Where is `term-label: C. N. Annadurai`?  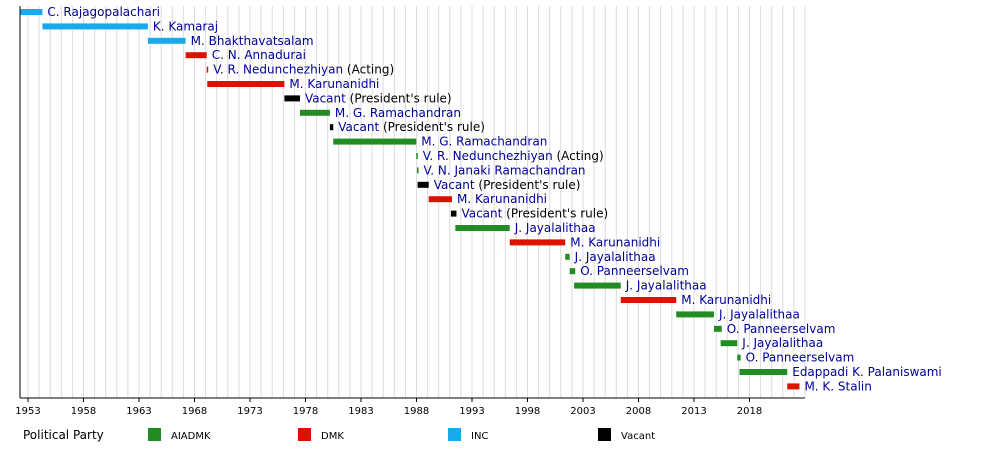 term-label: C. N. Annadurai is located at coordinates (259, 55).